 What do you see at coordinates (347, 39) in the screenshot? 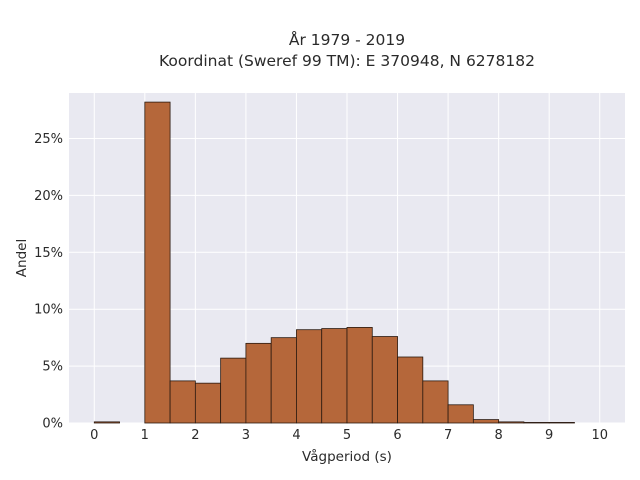
I see `chart-title-line-1: År 1979 - 2019` at bounding box center [347, 39].